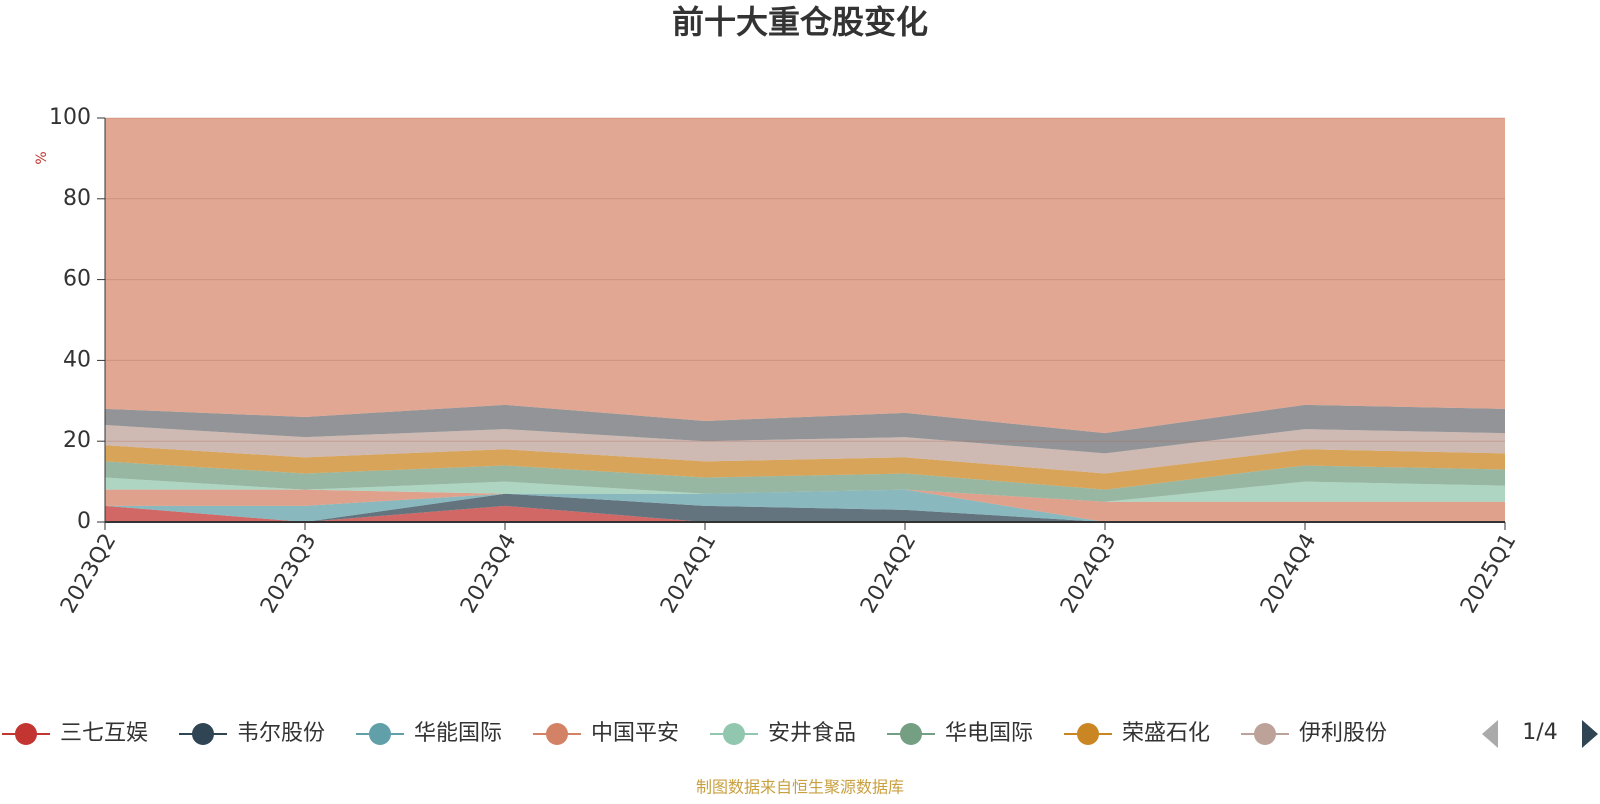 The image size is (1600, 804). I want to click on y-tick-label: 60, so click(77, 279).